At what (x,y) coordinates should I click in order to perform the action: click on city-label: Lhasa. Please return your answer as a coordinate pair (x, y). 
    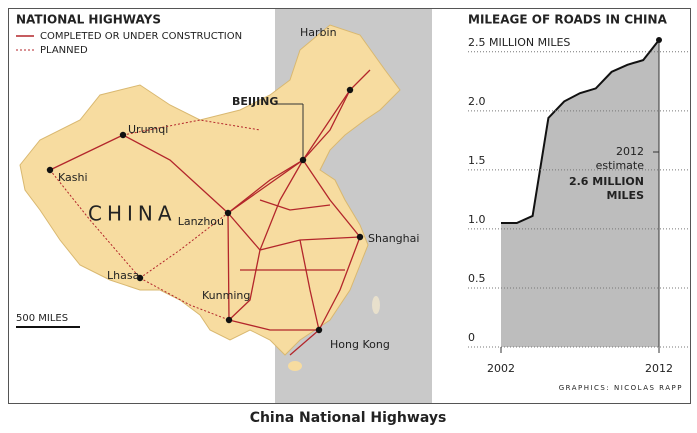
    Looking at the image, I should click on (123, 275).